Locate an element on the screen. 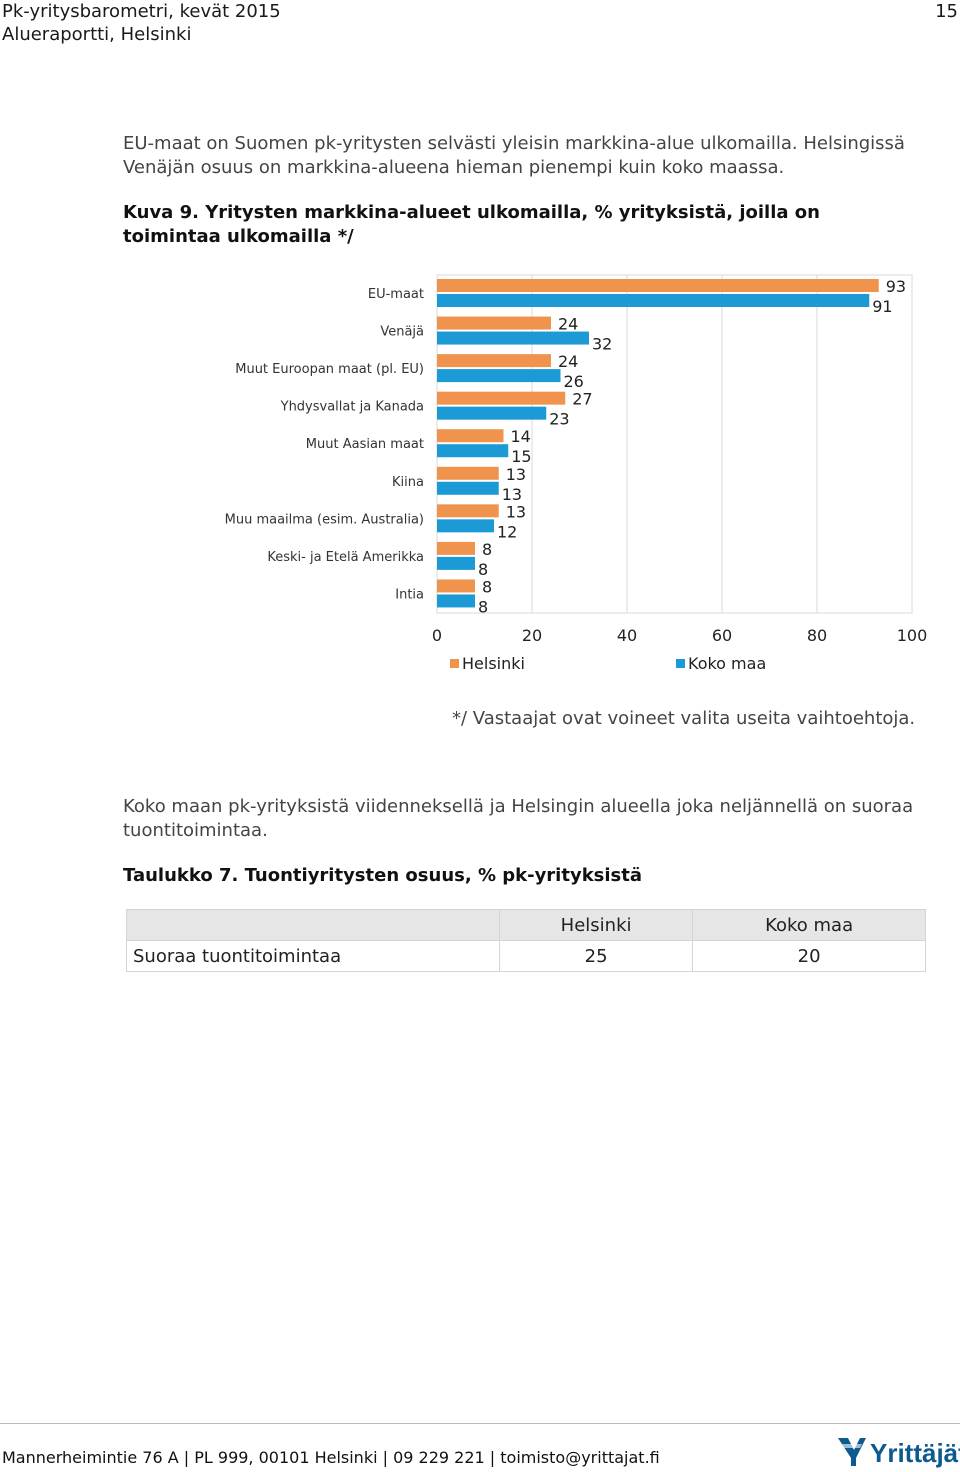  data-label: 14 is located at coordinates (521, 436).